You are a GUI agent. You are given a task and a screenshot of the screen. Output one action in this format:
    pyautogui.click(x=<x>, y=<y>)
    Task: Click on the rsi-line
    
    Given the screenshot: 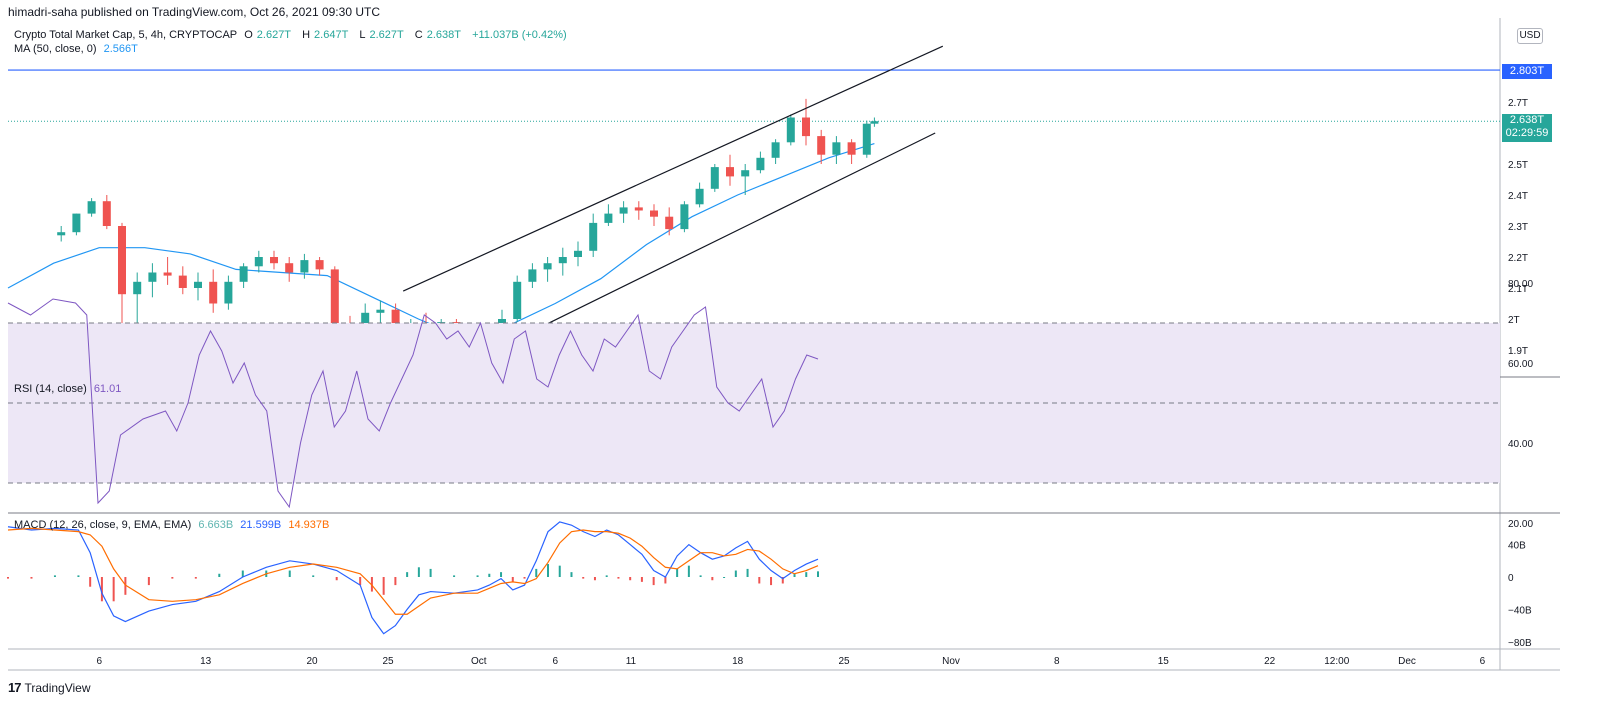 What is the action you would take?
    pyautogui.click(x=413, y=403)
    